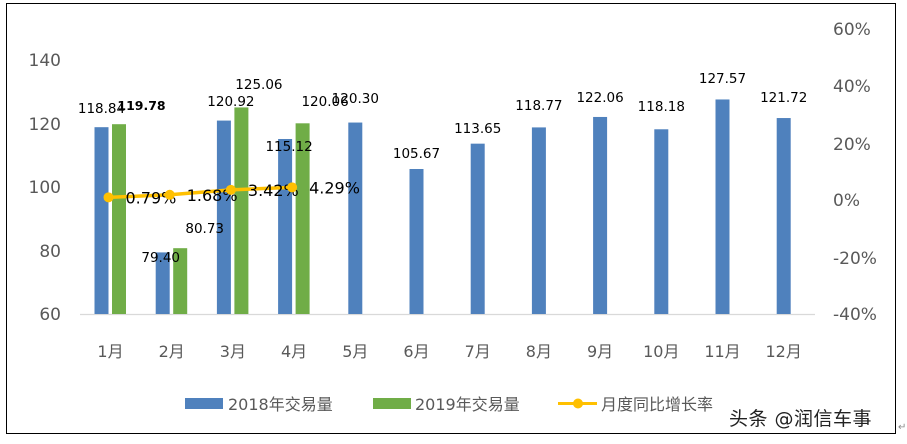  What do you see at coordinates (661, 107) in the screenshot?
I see `bar-2018-value: 118.18` at bounding box center [661, 107].